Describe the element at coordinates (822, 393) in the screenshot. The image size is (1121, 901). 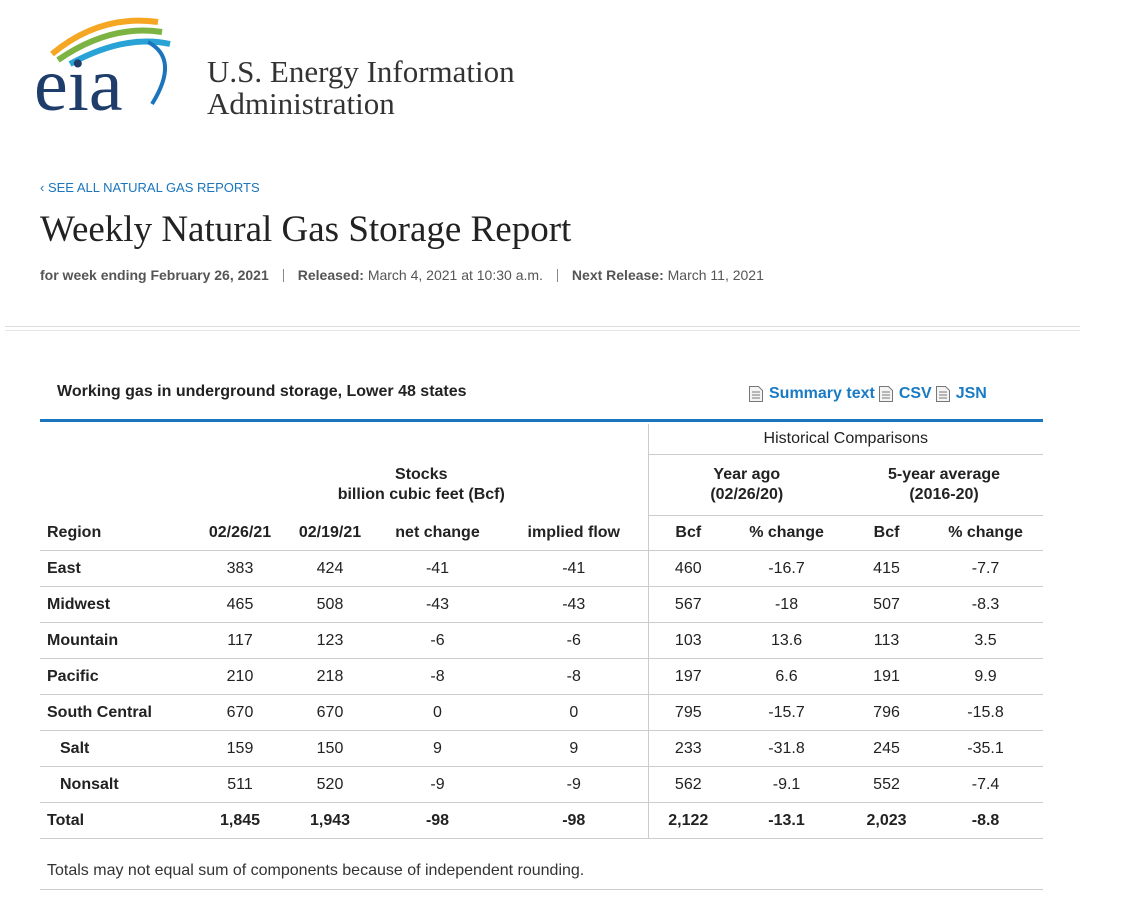
I see `link: Summary text` at that location.